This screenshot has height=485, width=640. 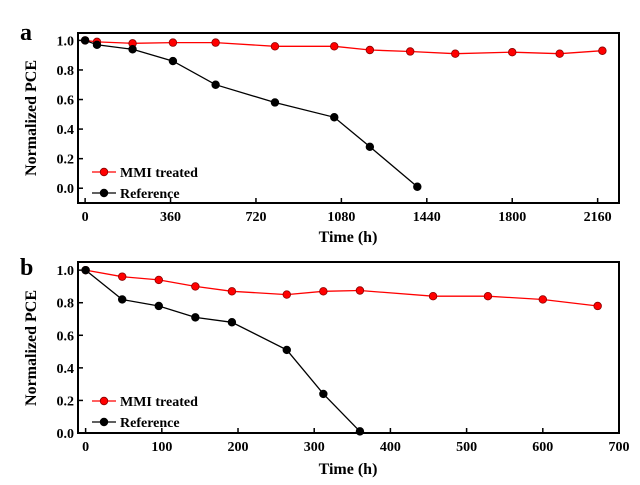 What do you see at coordinates (104, 172) in the screenshot?
I see `panel-a-legend-marker-mmi` at bounding box center [104, 172].